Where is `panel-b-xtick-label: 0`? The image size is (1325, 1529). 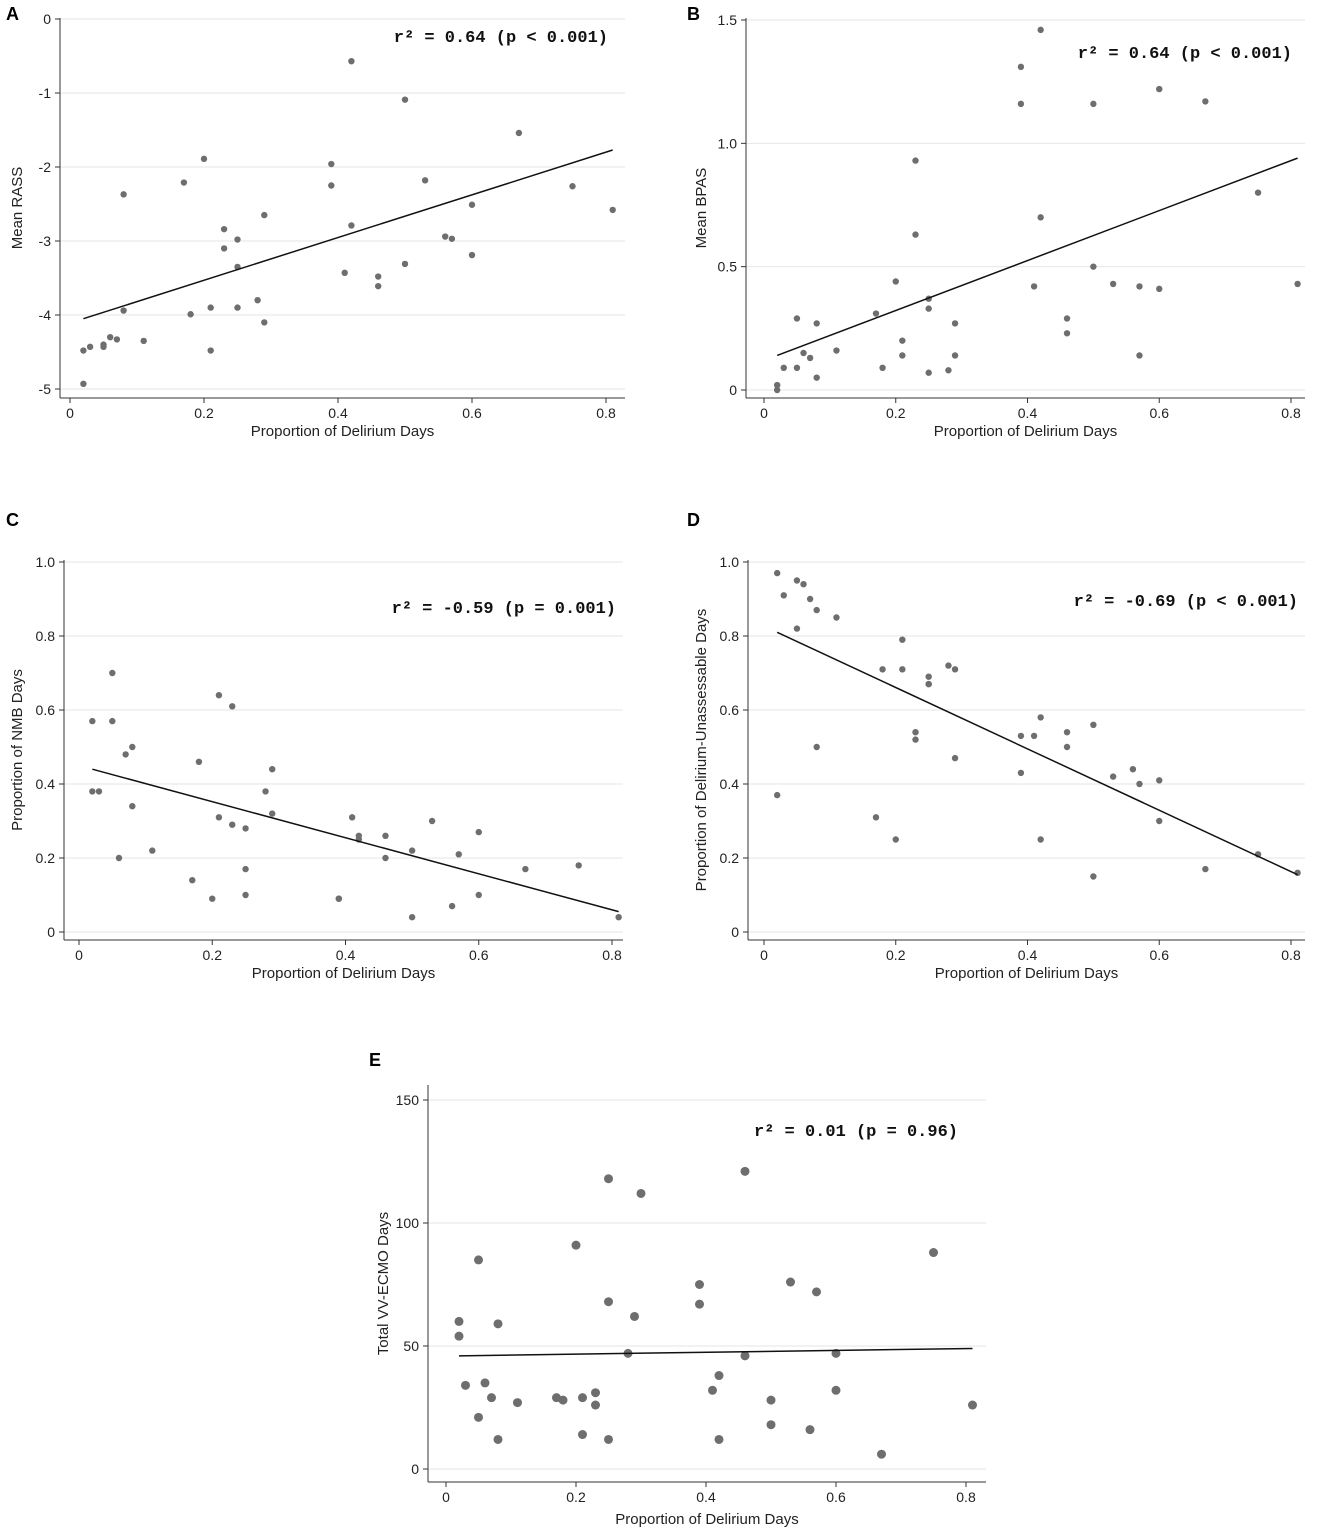
panel-b-xtick-label: 0 is located at coordinates (764, 413).